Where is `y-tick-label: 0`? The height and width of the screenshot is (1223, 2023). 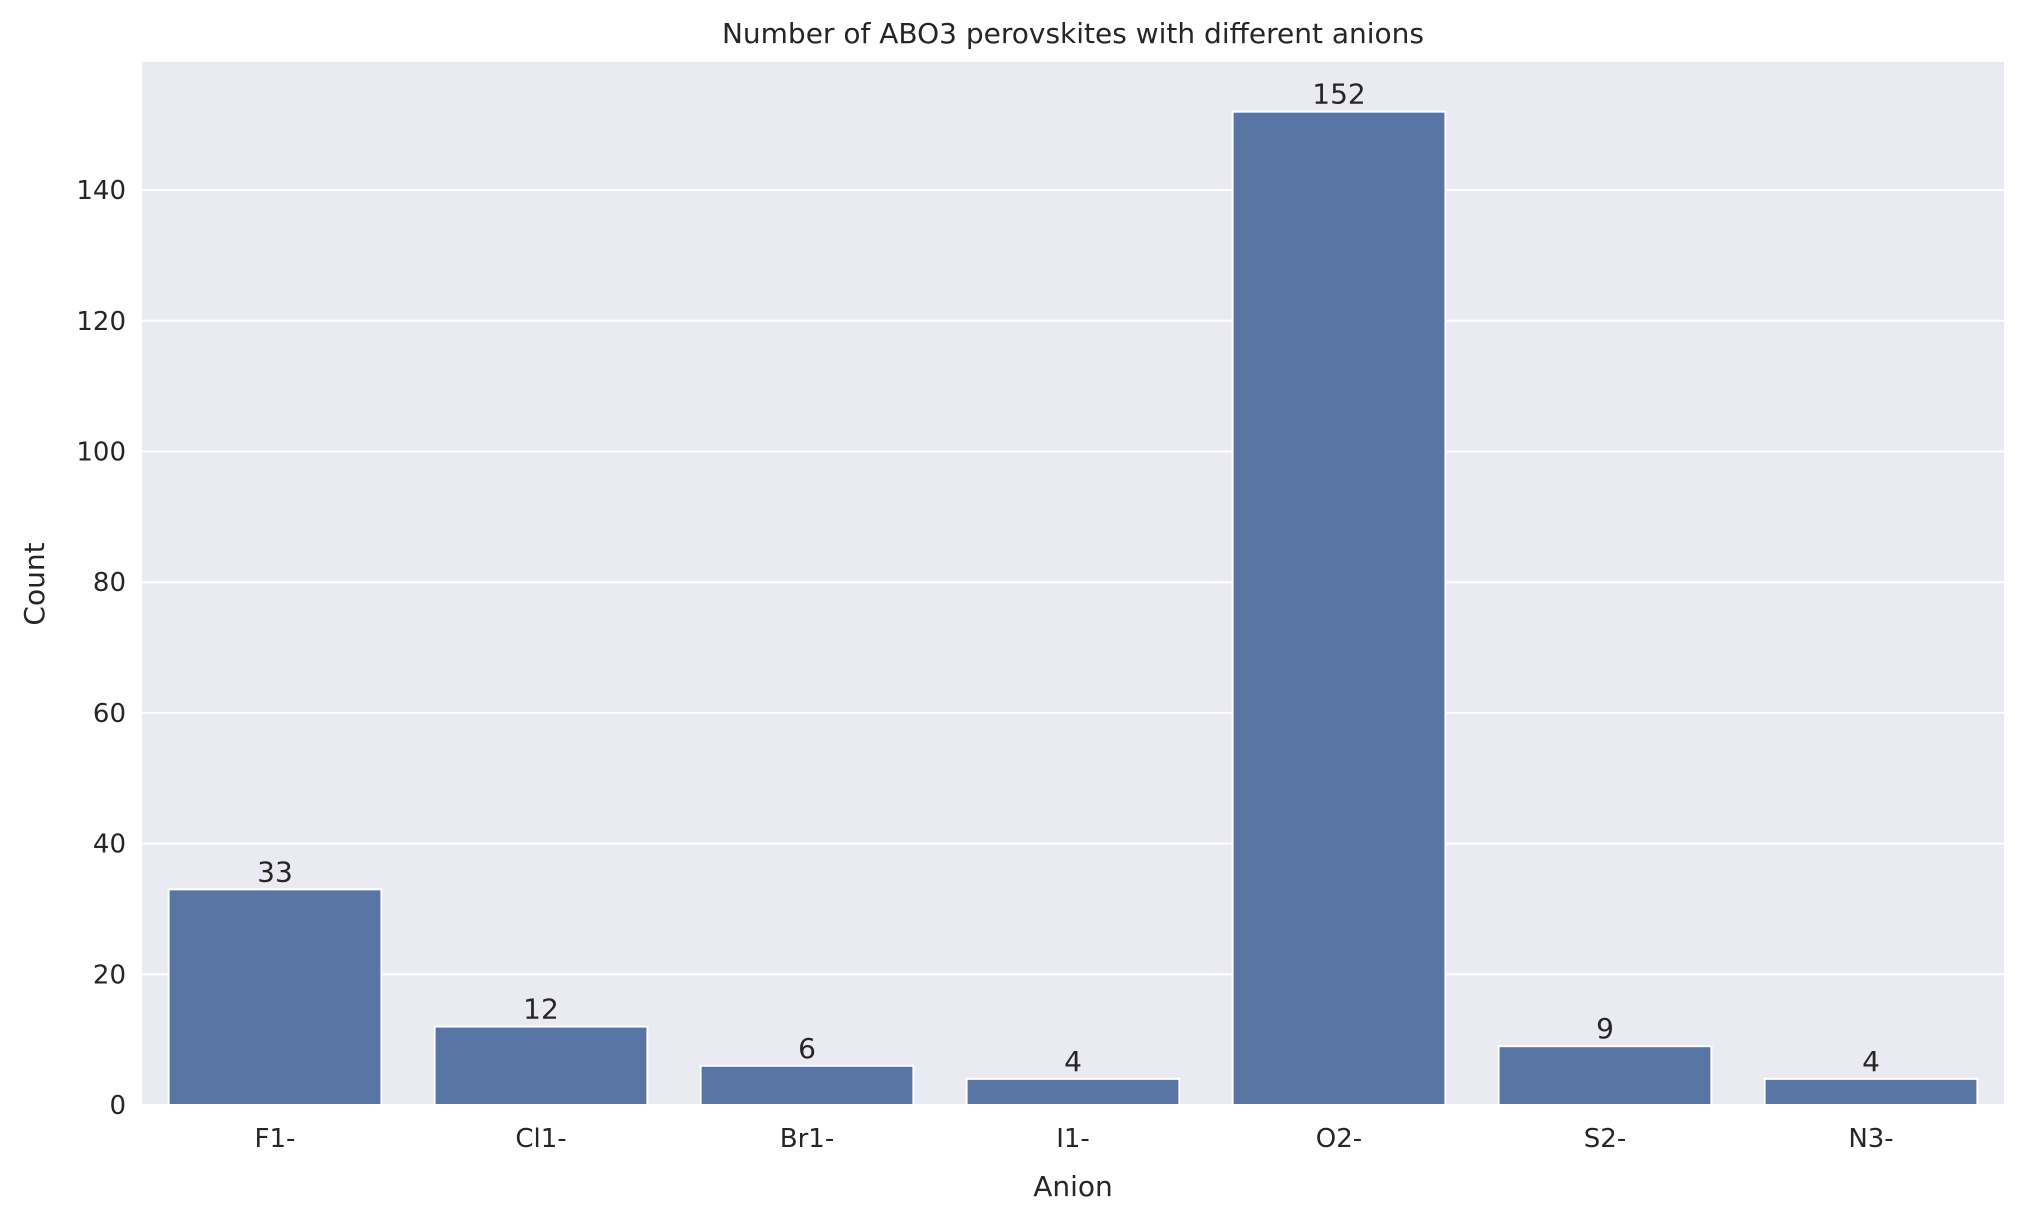 y-tick-label: 0 is located at coordinates (117, 1106).